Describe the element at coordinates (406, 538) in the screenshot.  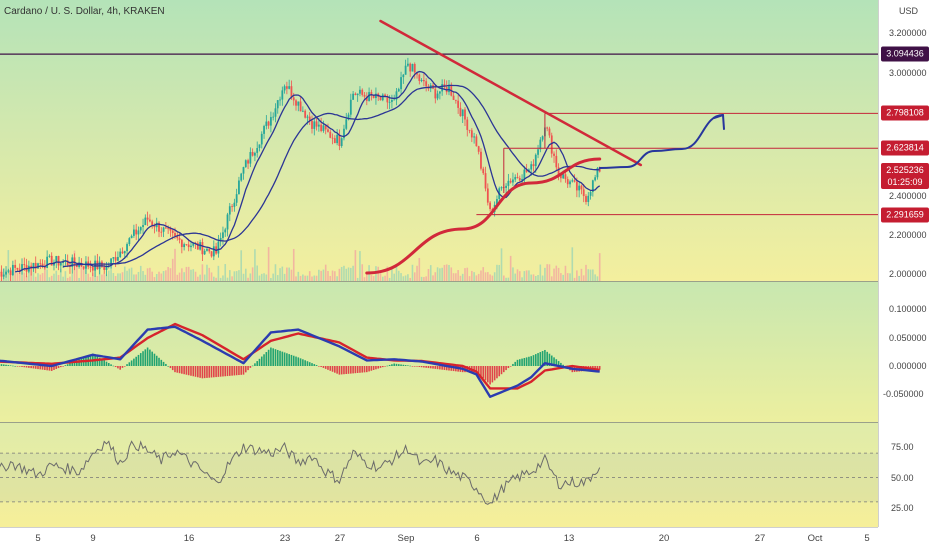
I see `time-tick: Sep` at that location.